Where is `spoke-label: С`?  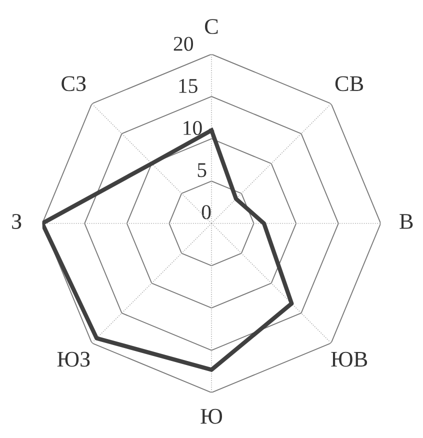
spoke-label: С is located at coordinates (211, 26).